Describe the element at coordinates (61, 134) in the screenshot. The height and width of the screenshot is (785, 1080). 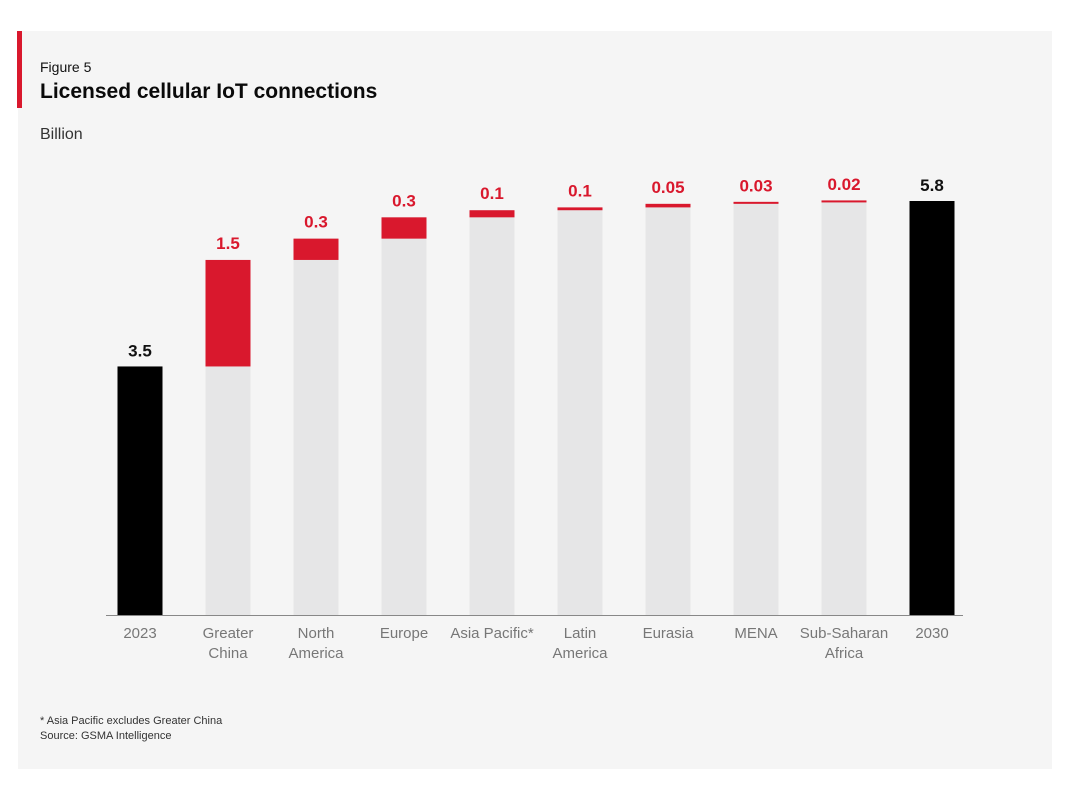
I see `unit-label: Billion` at that location.